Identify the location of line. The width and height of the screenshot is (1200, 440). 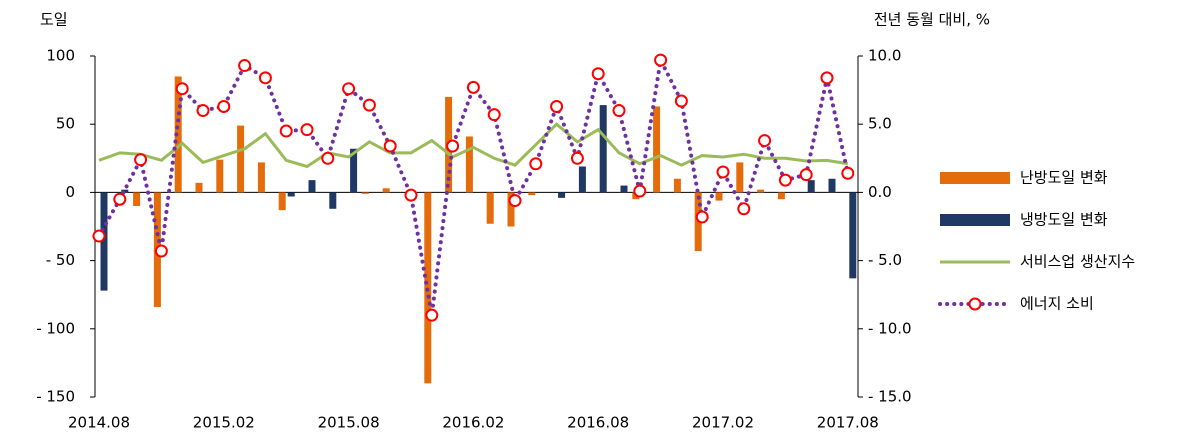
(473, 145).